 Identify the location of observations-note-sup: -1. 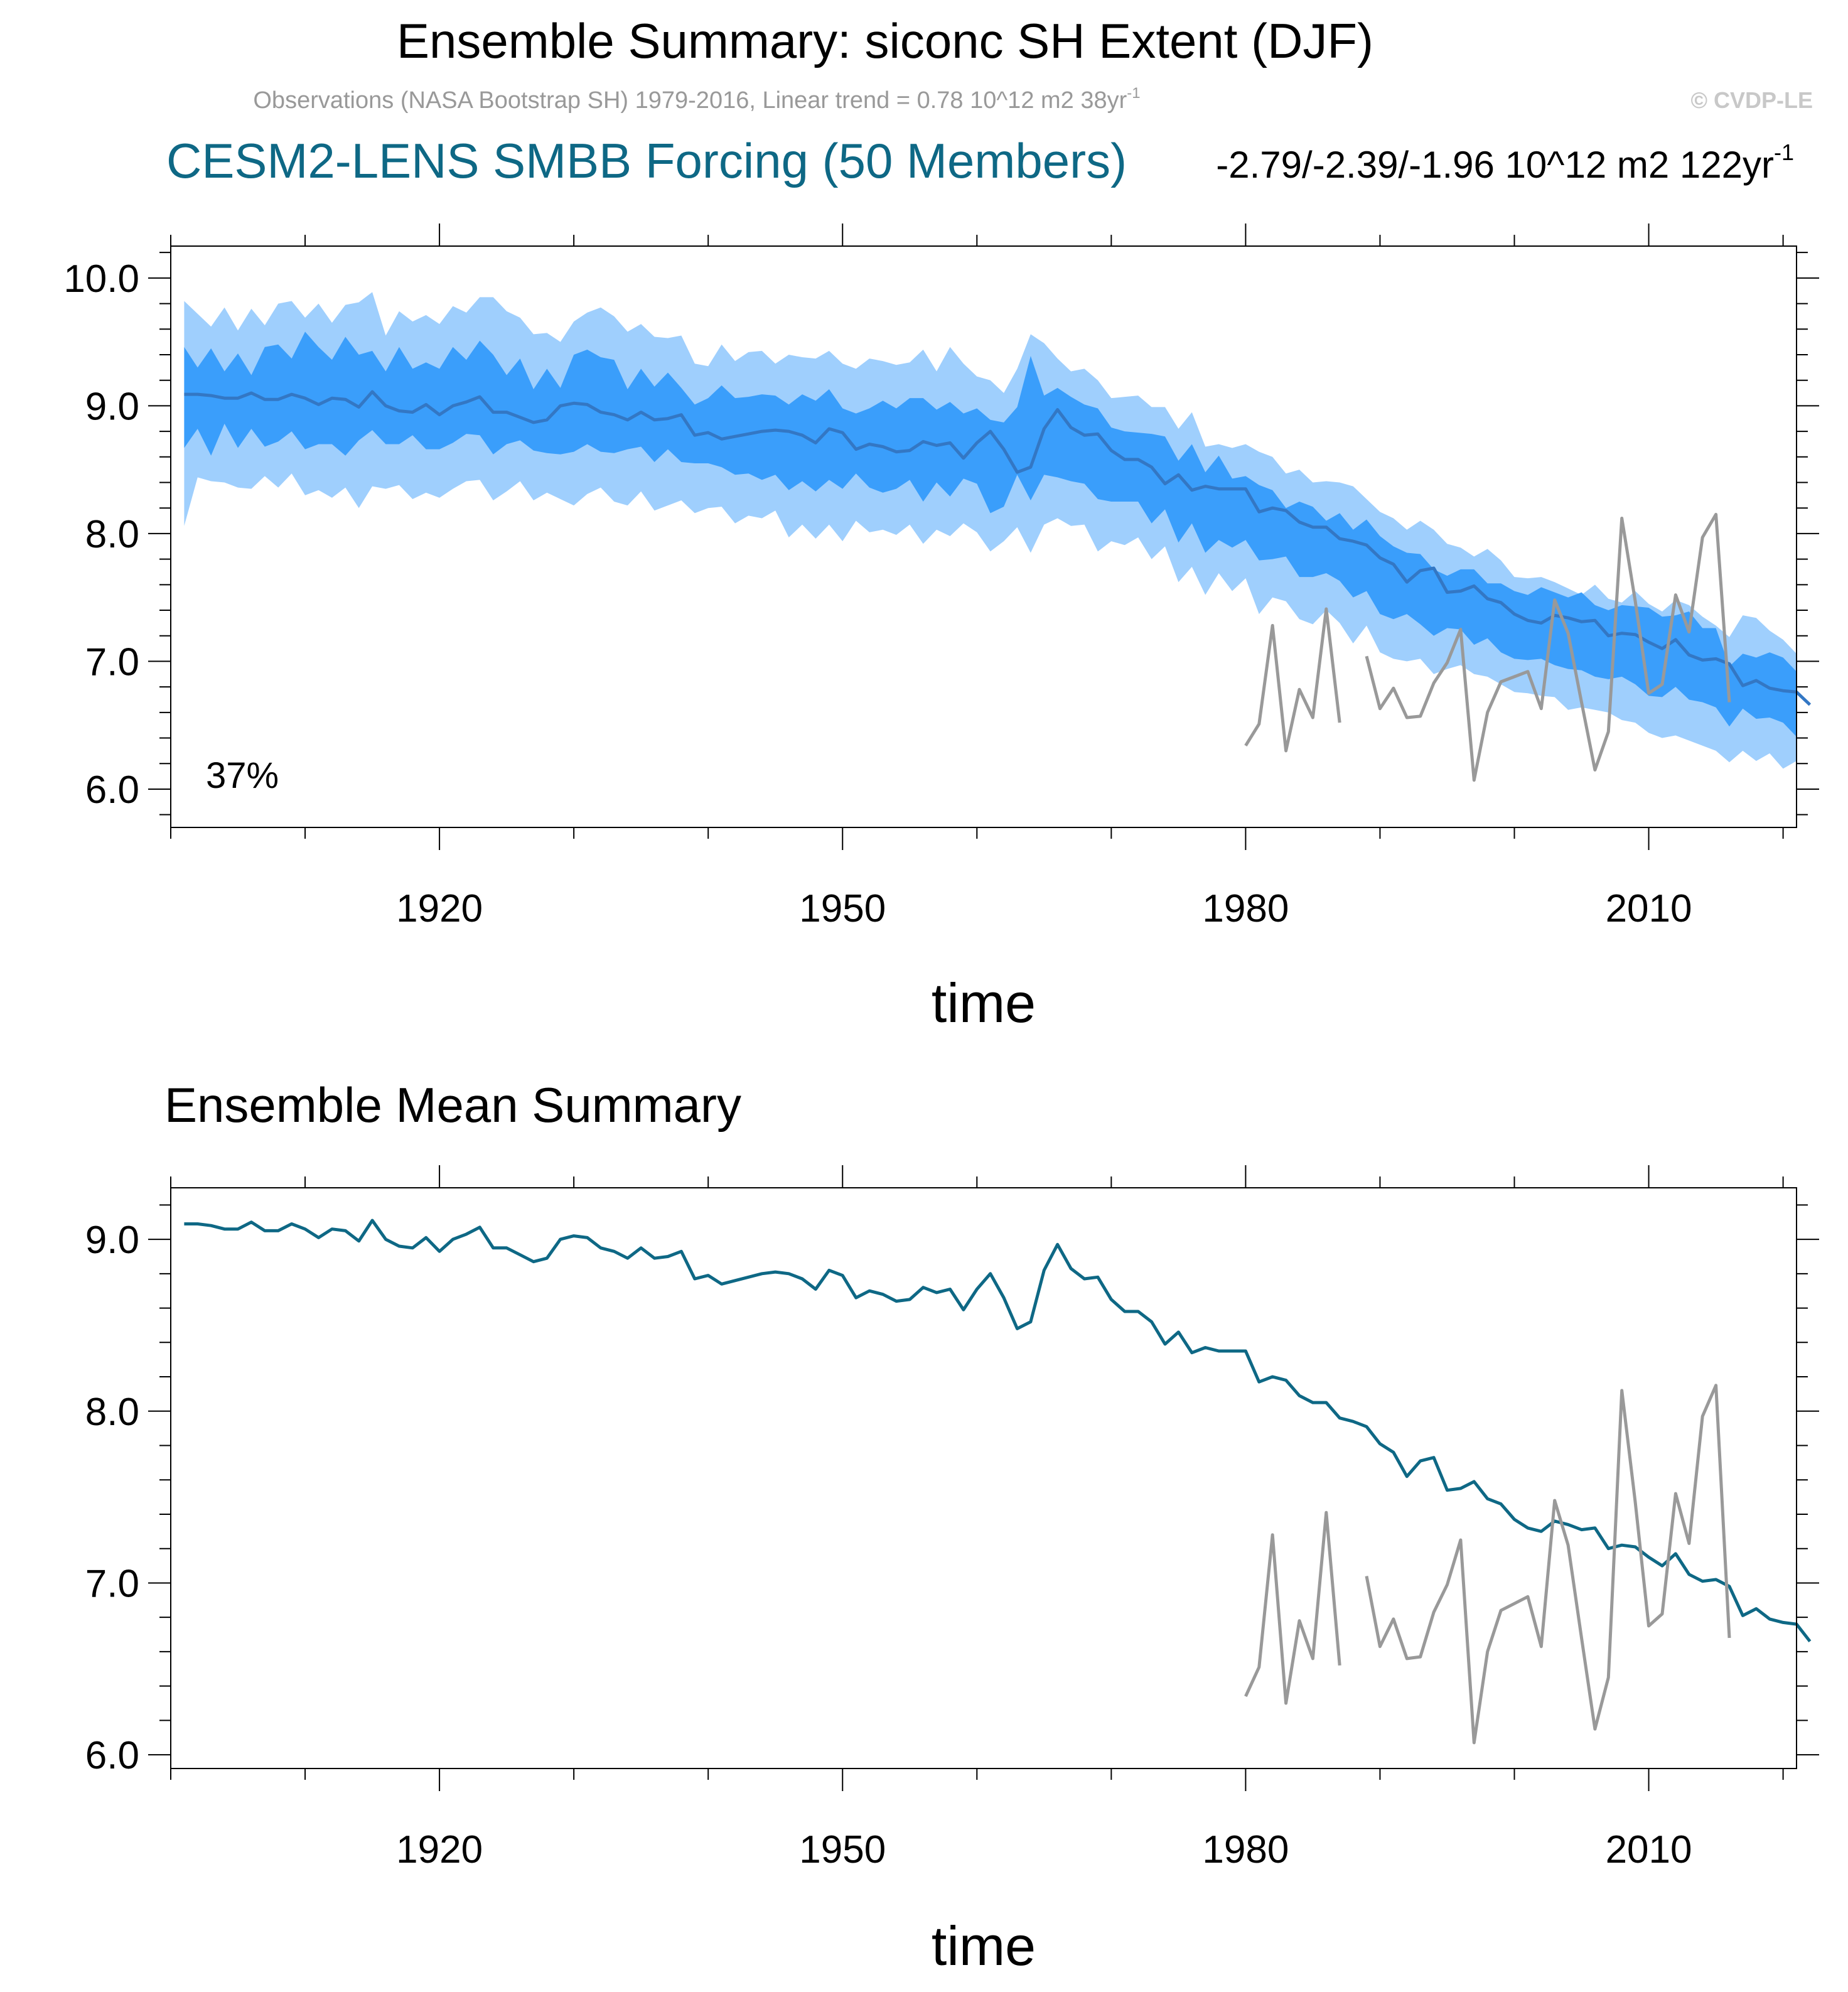
(1133, 93).